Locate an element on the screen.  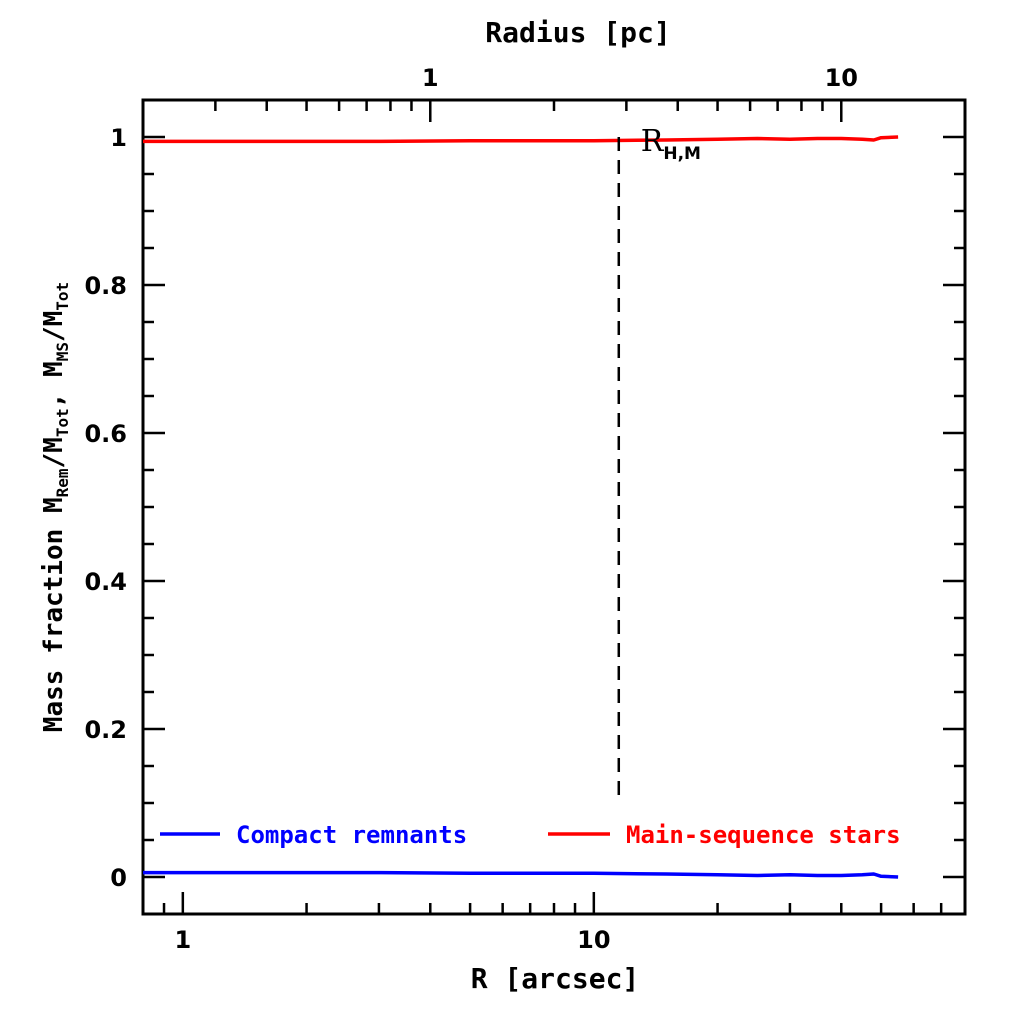
y-tick-label: 0.4 is located at coordinates (105, 582).